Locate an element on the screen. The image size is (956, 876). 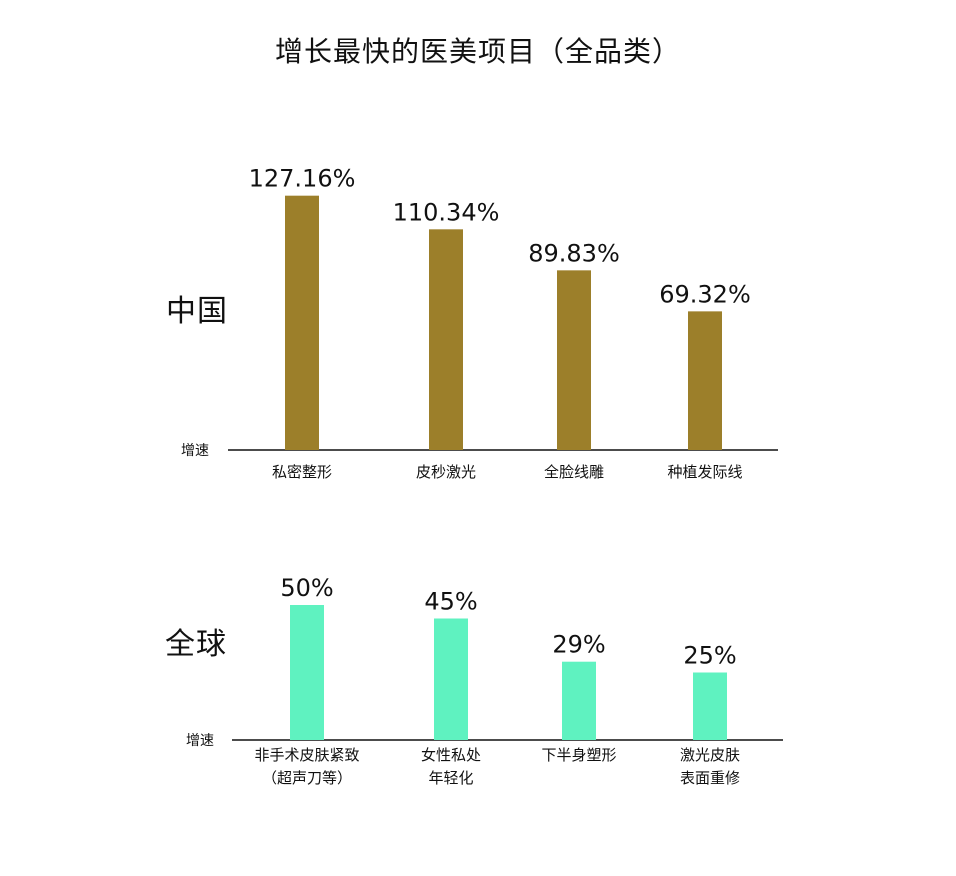
global-value-label-2: 45% is located at coordinates (450, 602).